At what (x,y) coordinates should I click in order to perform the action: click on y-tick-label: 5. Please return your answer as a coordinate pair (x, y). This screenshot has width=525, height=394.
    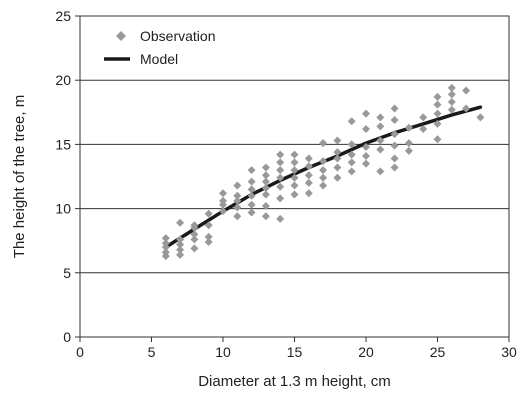
    Looking at the image, I should click on (67, 273).